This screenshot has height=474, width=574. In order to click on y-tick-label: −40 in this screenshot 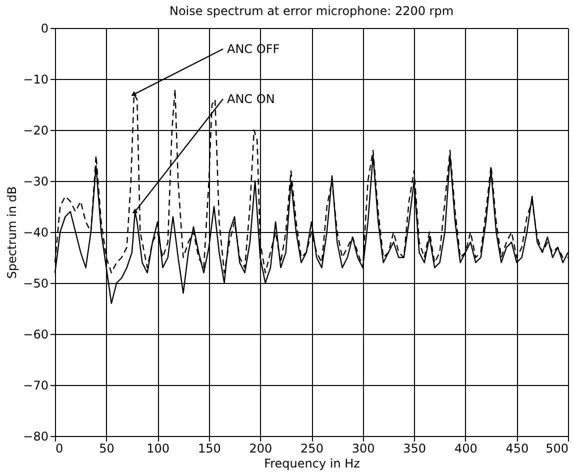, I will do `click(35, 233)`.